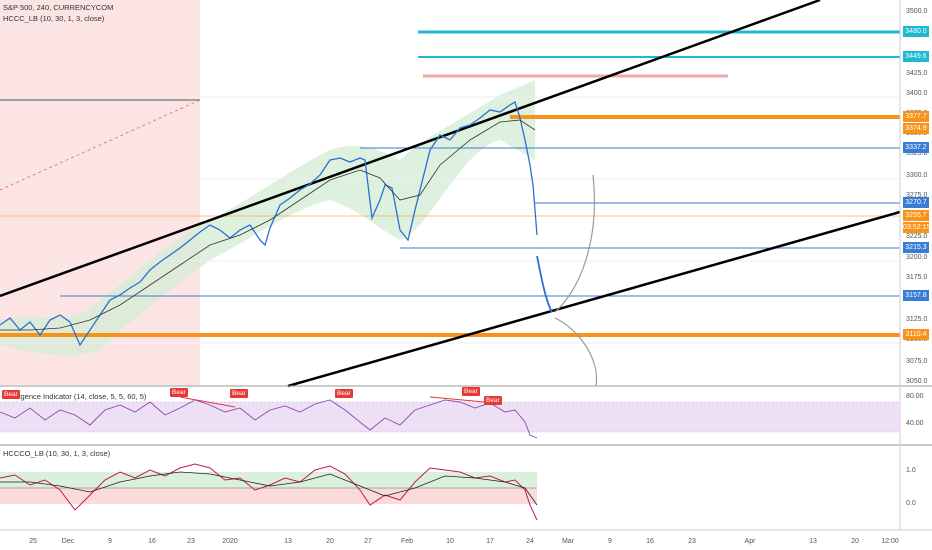 This screenshot has height=550, width=932. Describe the element at coordinates (911, 470) in the screenshot. I see `hccco-tick-1: 1.0` at that location.